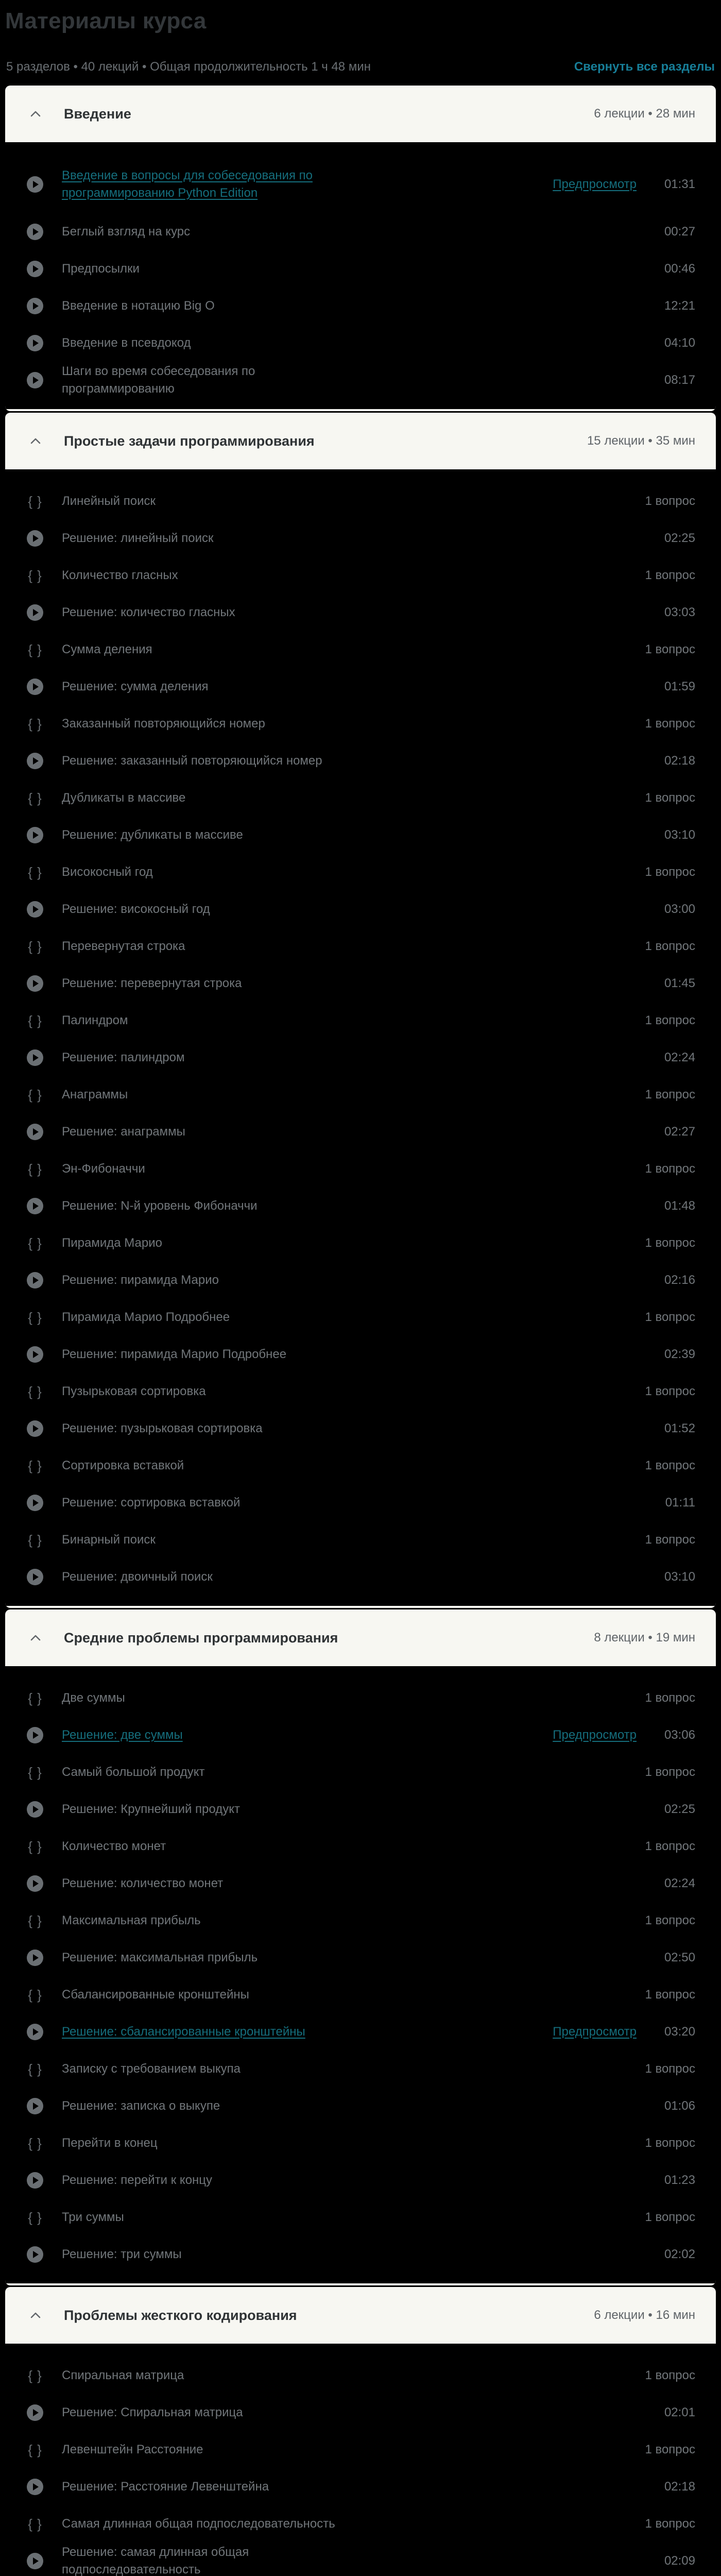 This screenshot has width=721, height=2576. I want to click on lecture-row-right: 02:25, so click(677, 1809).